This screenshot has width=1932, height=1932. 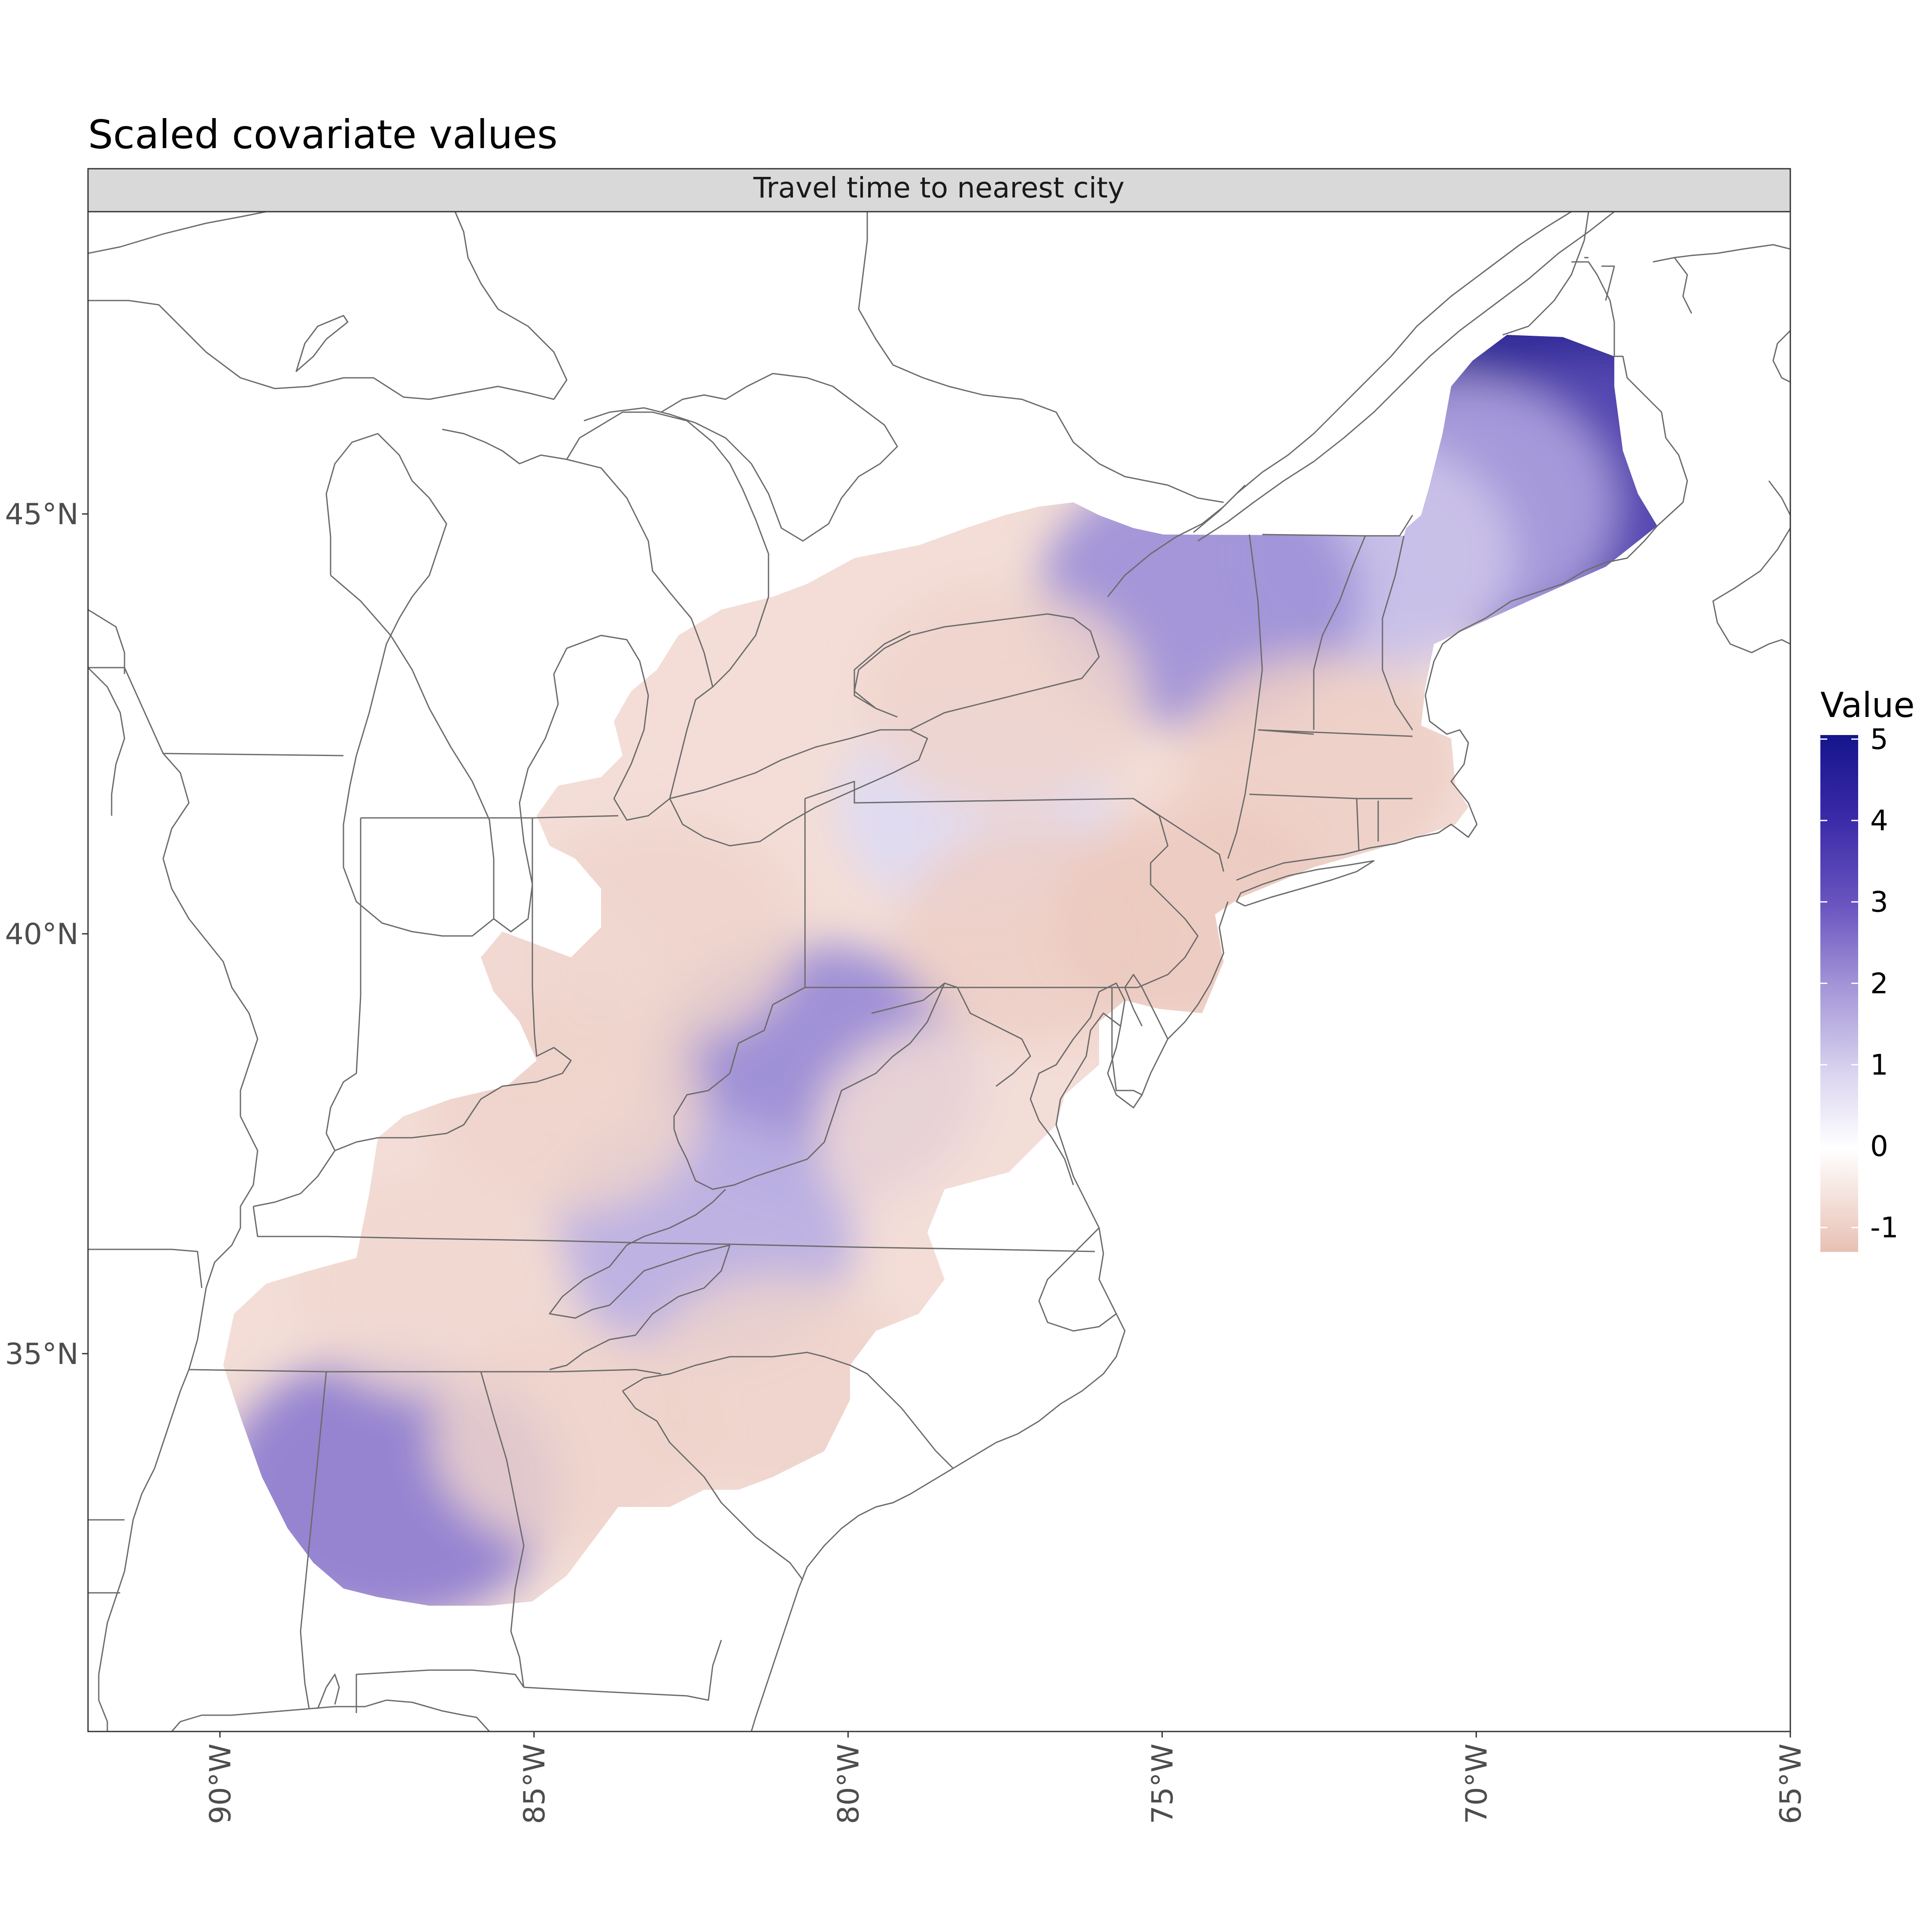 I want to click on arkansas-tennessee-border, so click(x=145, y=1268).